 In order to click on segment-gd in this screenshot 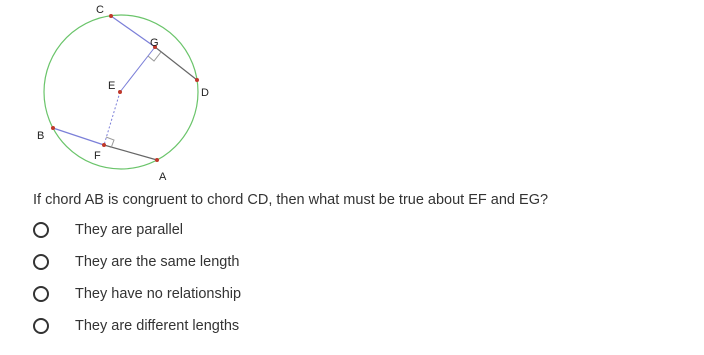, I will do `click(176, 63)`.